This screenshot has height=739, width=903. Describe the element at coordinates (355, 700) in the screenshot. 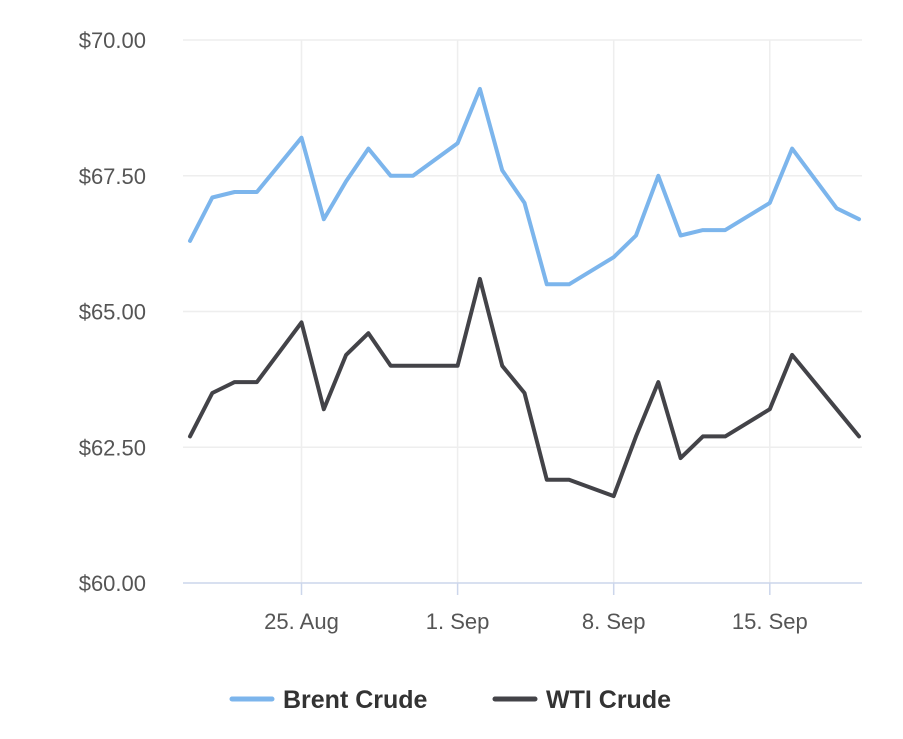

I see `legend-label: Brent Crude` at that location.